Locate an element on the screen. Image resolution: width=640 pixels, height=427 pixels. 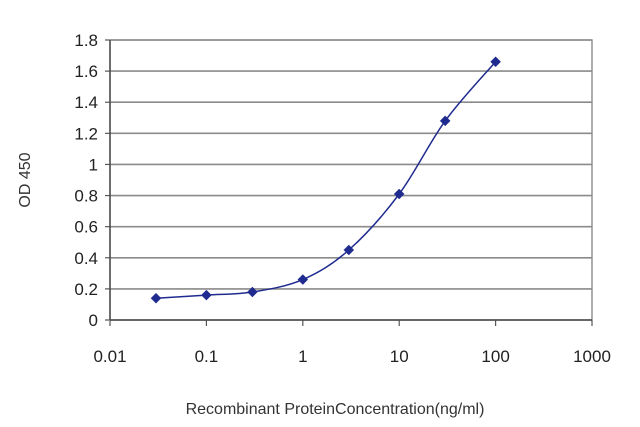
x-tick-label-0: 0.01 is located at coordinates (109, 356).